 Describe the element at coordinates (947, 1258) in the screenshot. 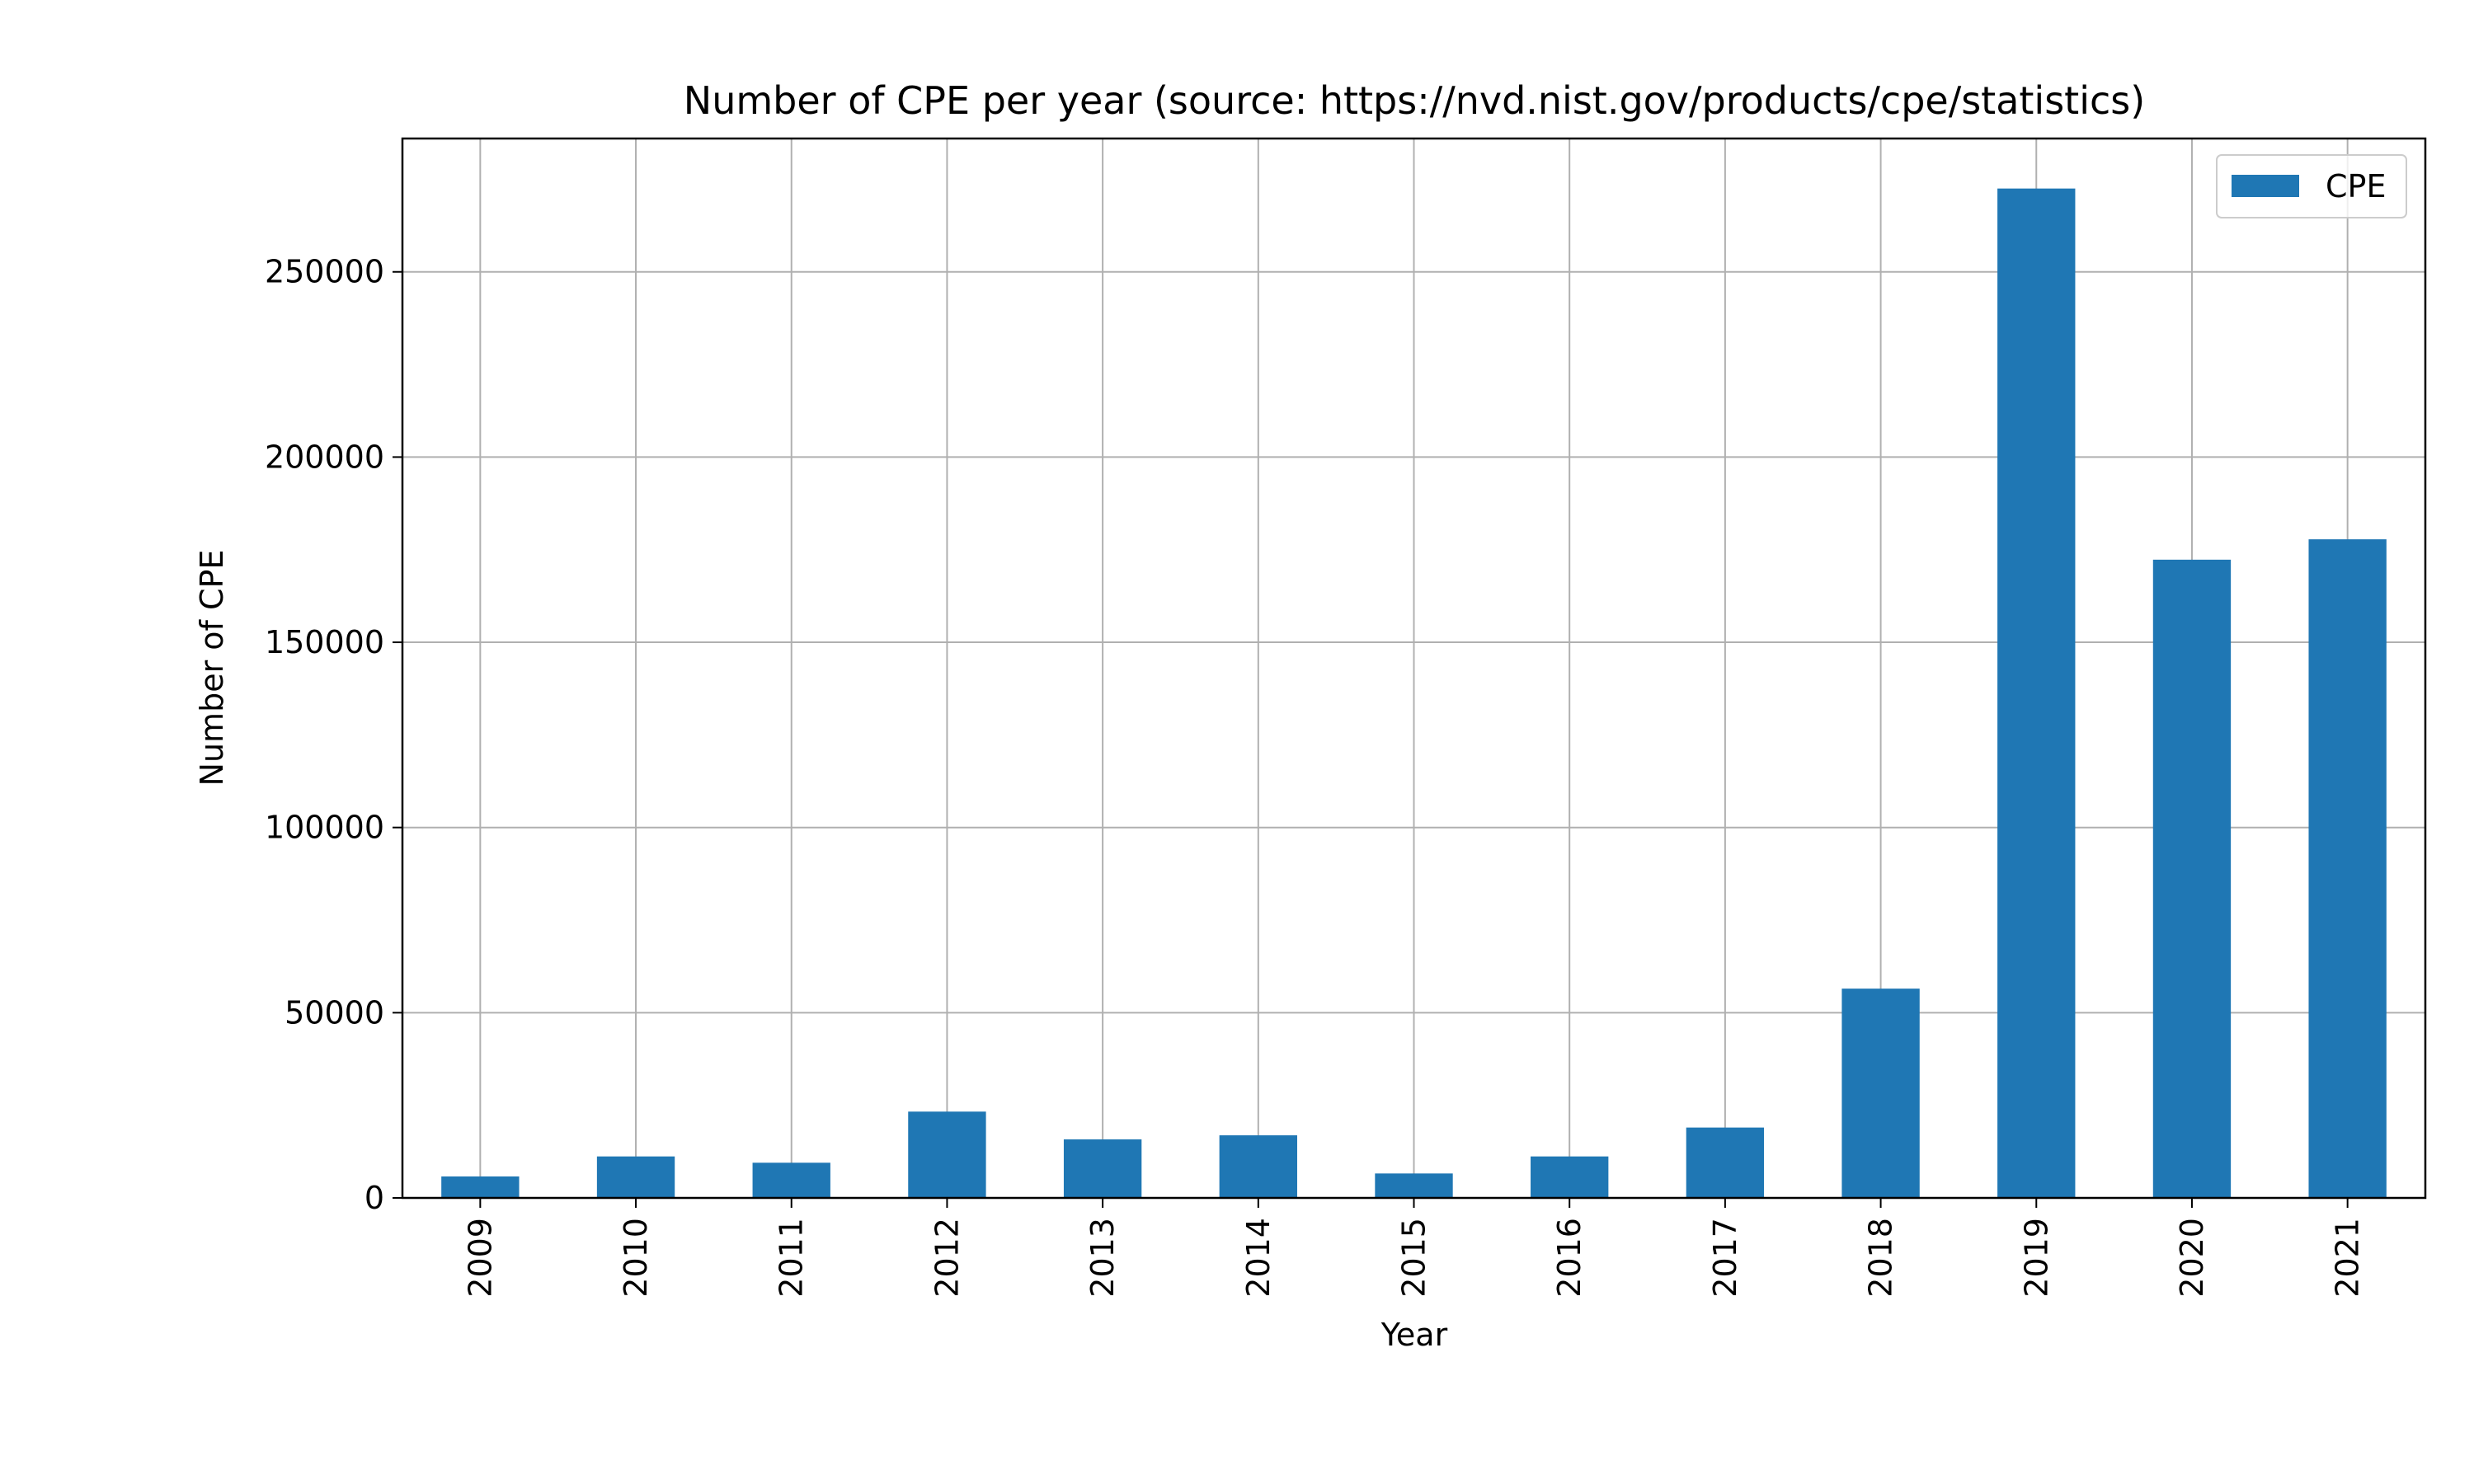

I see `x-tick-label: 2012` at that location.